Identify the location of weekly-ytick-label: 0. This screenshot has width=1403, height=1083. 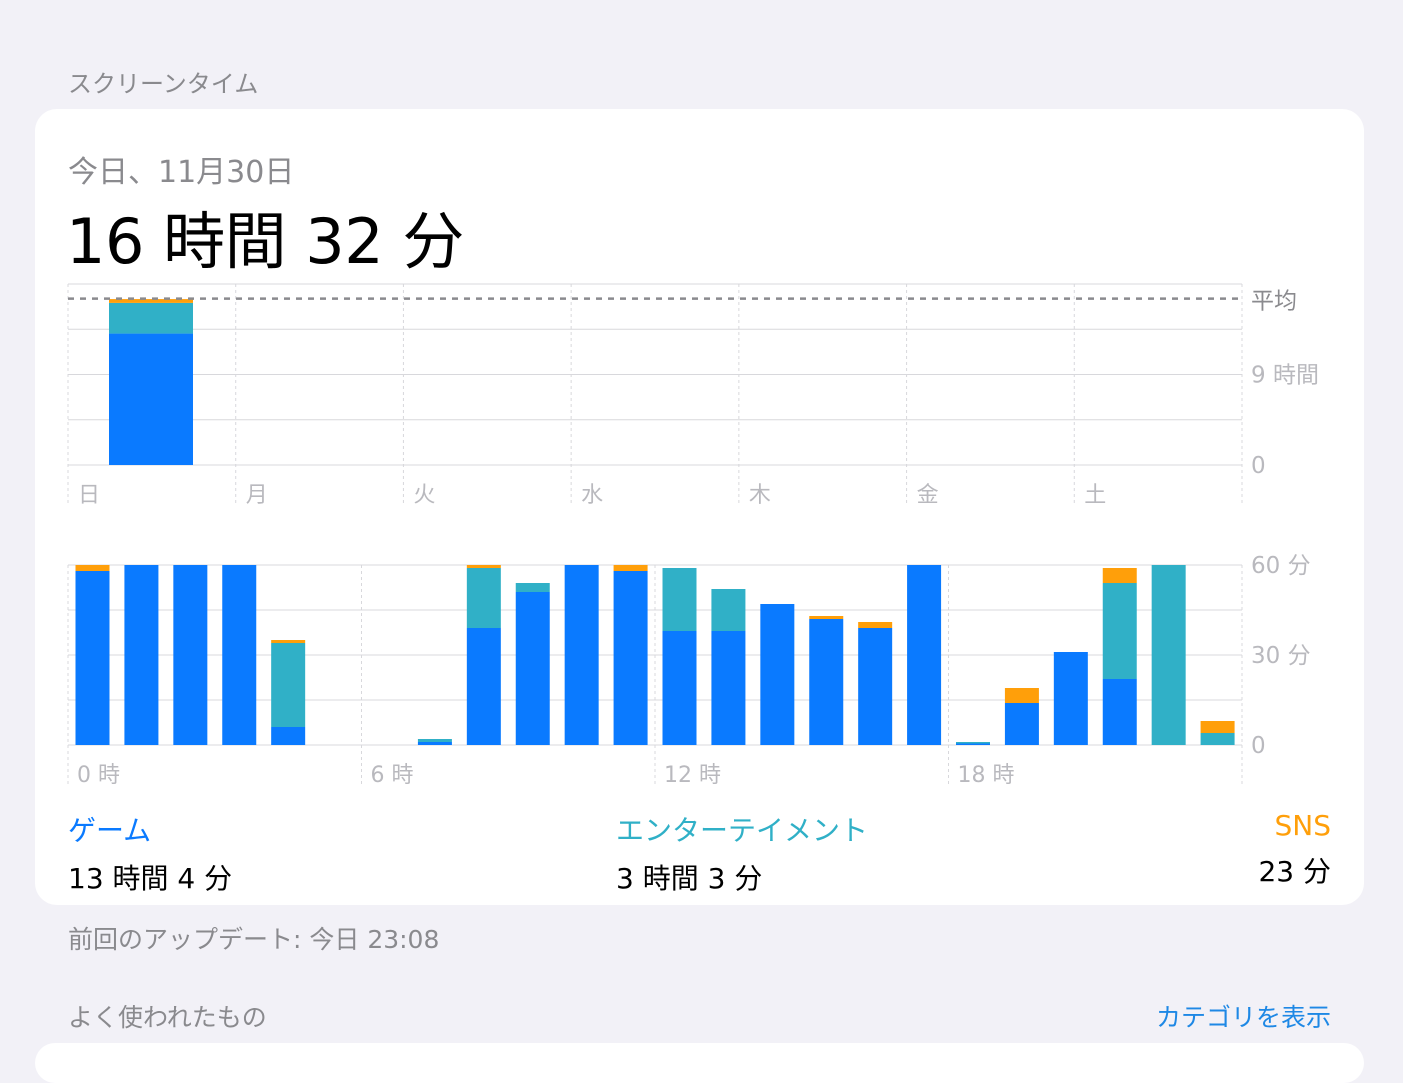
(1258, 466).